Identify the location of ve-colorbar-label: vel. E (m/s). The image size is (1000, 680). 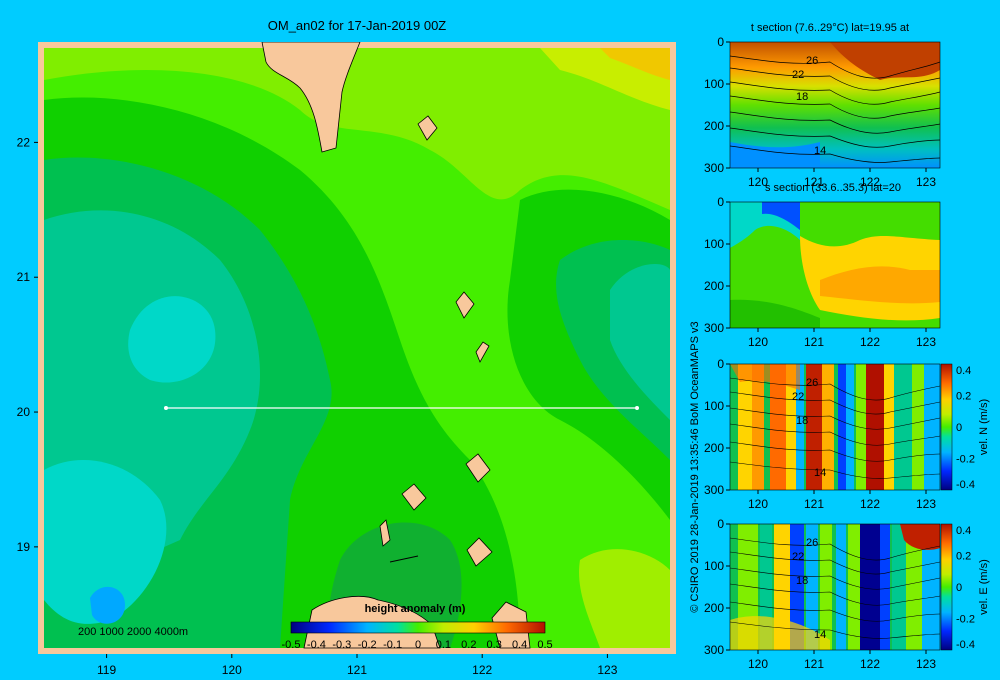
(984, 587).